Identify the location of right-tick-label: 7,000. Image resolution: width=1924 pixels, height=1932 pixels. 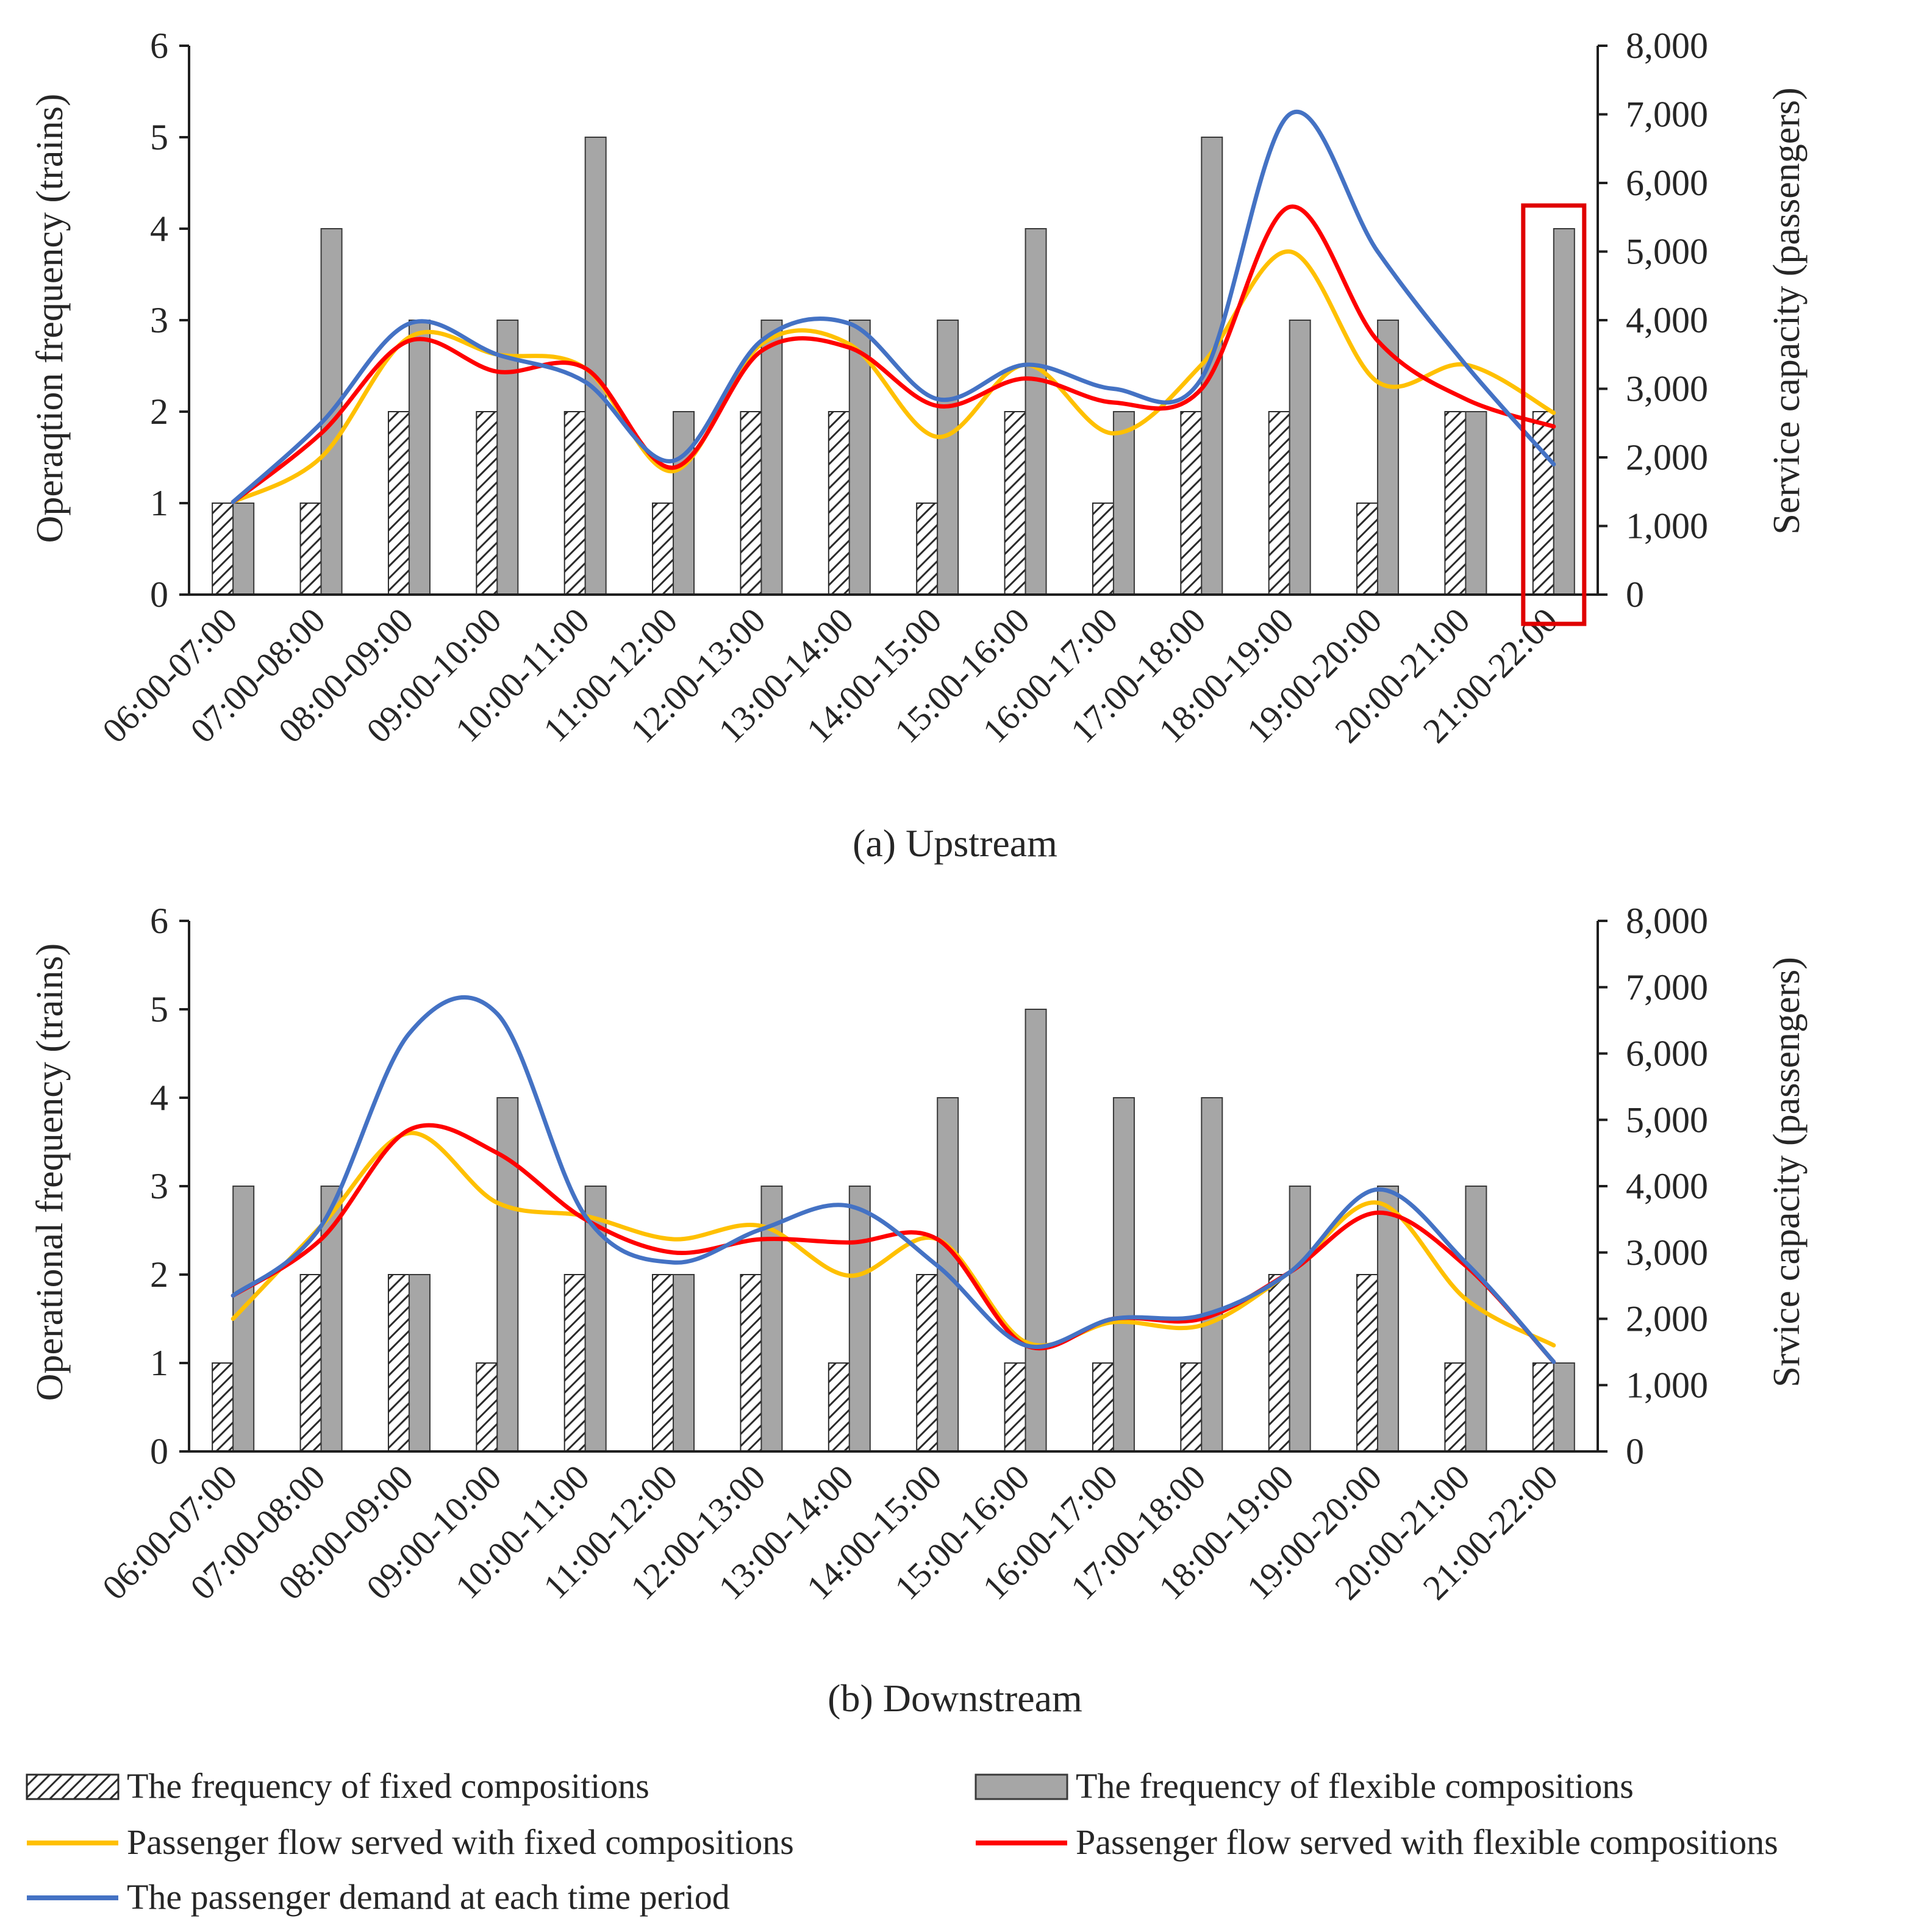
(1667, 115).